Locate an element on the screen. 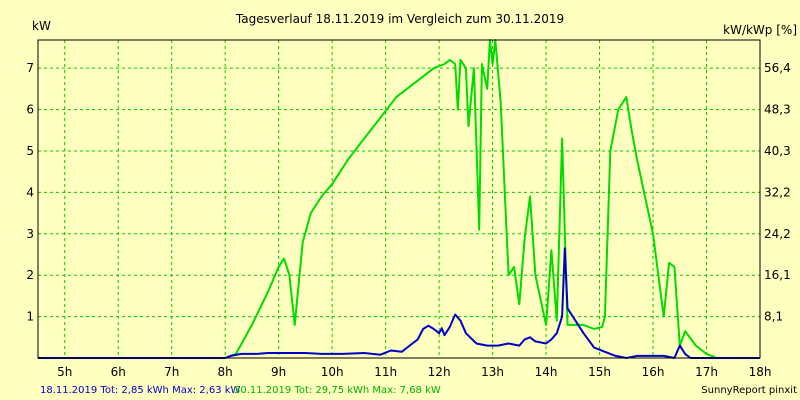 The height and width of the screenshot is (400, 800). x-tick-9h: 9h is located at coordinates (278, 372).